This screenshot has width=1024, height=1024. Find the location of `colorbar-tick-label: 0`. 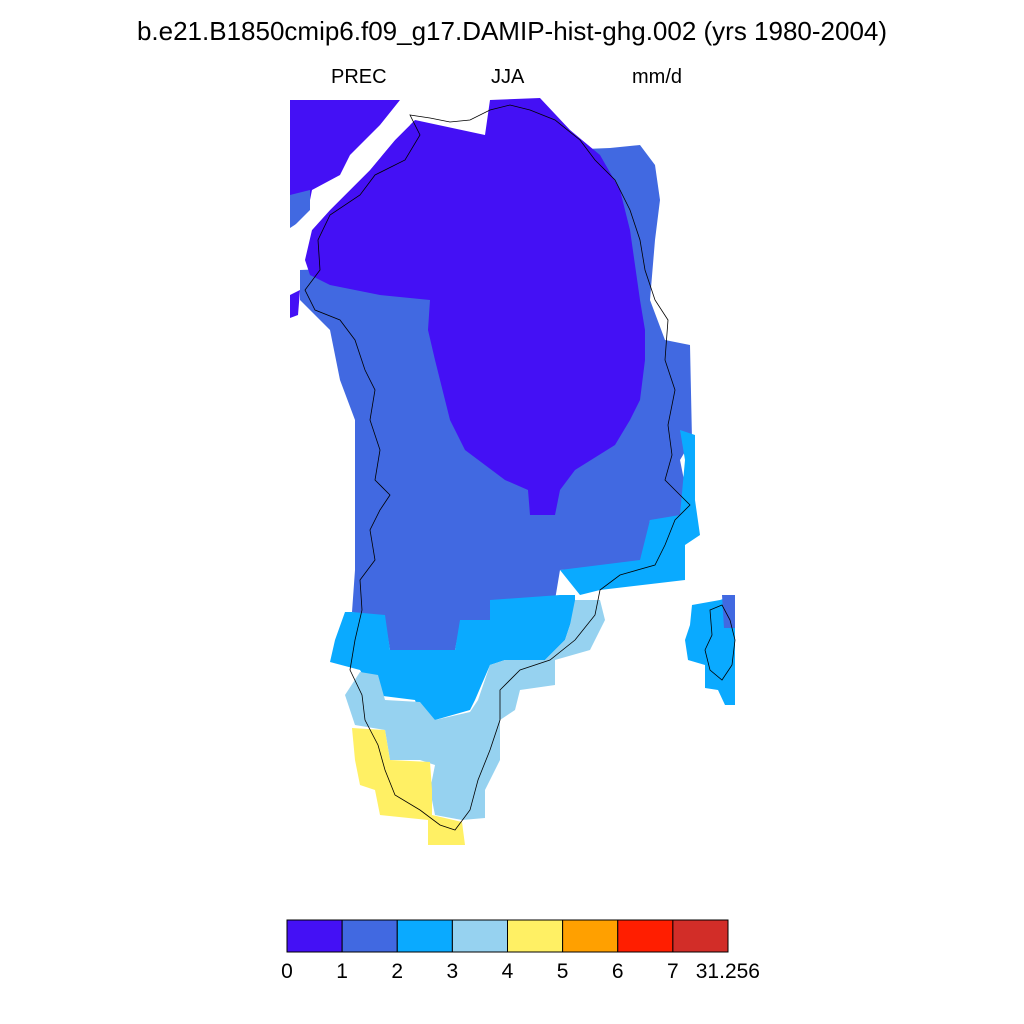

colorbar-tick-label: 0 is located at coordinates (287, 971).